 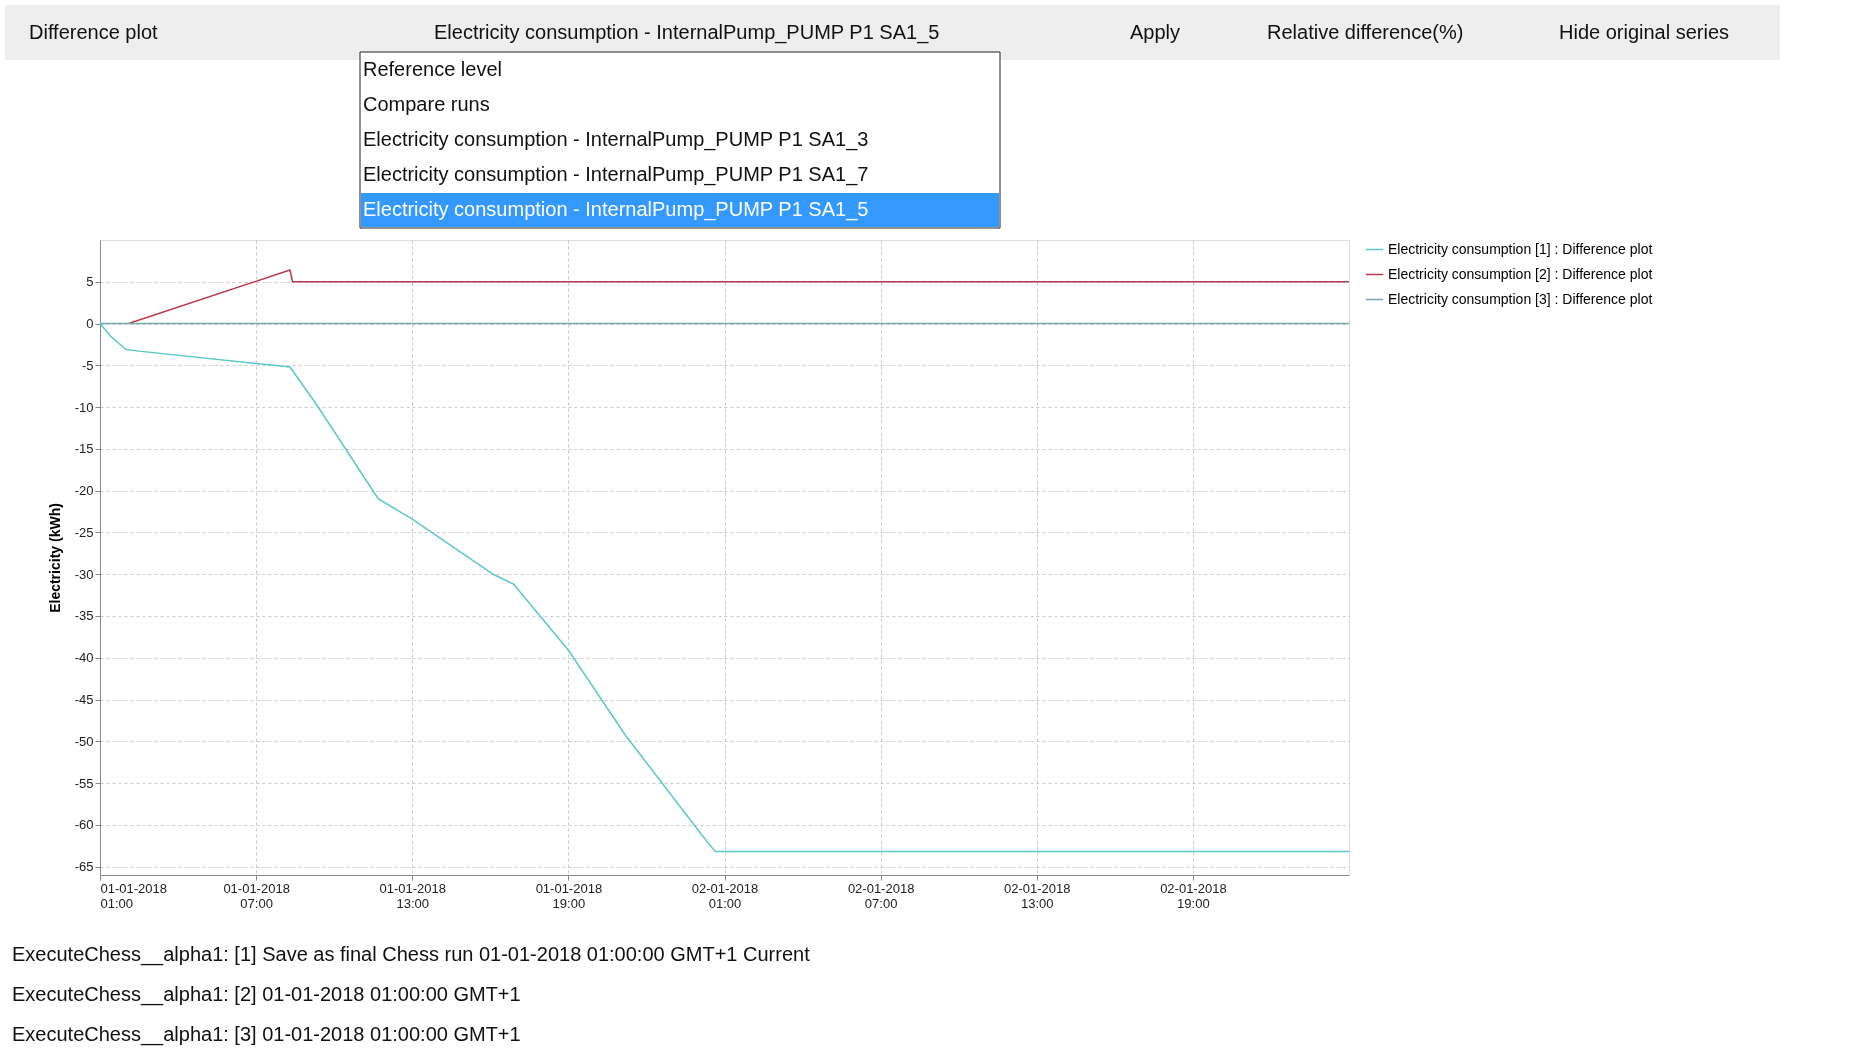 I want to click on y-tick-label: -15, so click(x=84, y=449).